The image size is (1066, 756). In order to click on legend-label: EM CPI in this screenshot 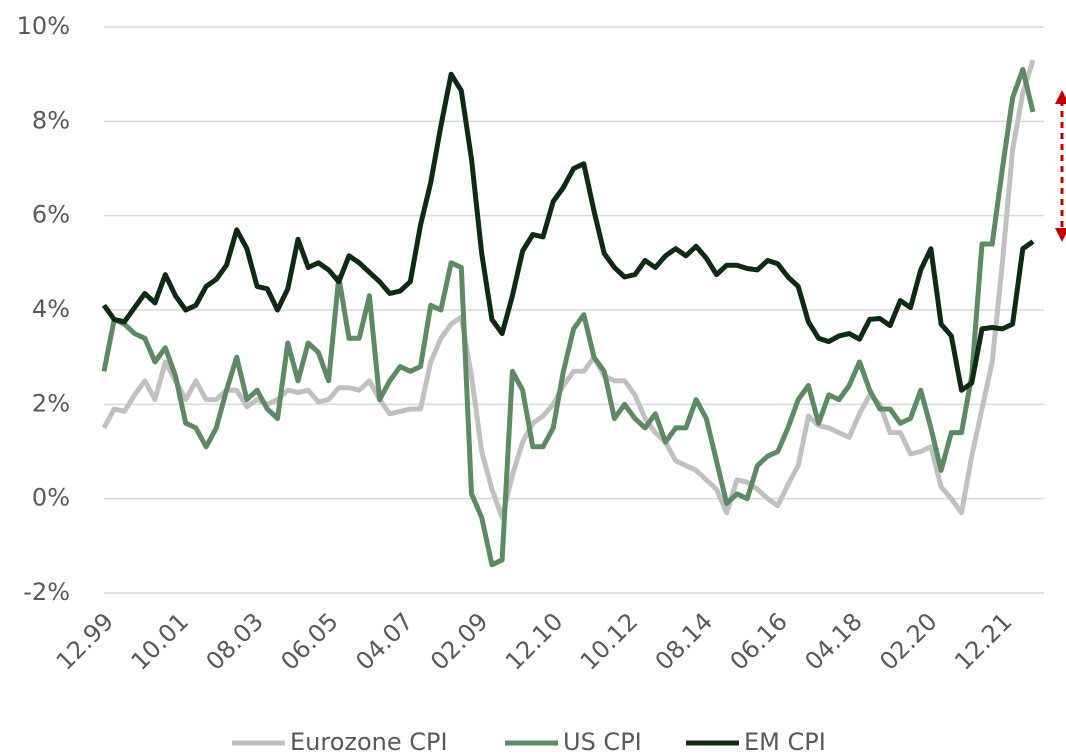, I will do `click(785, 742)`.